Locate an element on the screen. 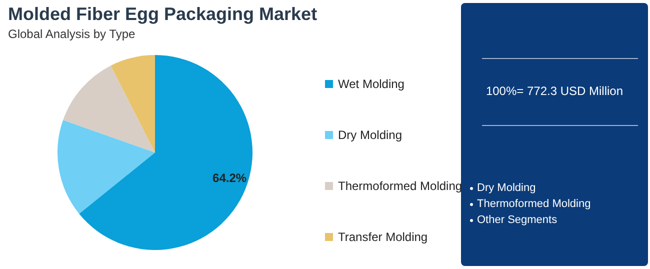 This screenshot has height=269, width=650. chart-subtitle: Global Analysis by Type is located at coordinates (72, 34).